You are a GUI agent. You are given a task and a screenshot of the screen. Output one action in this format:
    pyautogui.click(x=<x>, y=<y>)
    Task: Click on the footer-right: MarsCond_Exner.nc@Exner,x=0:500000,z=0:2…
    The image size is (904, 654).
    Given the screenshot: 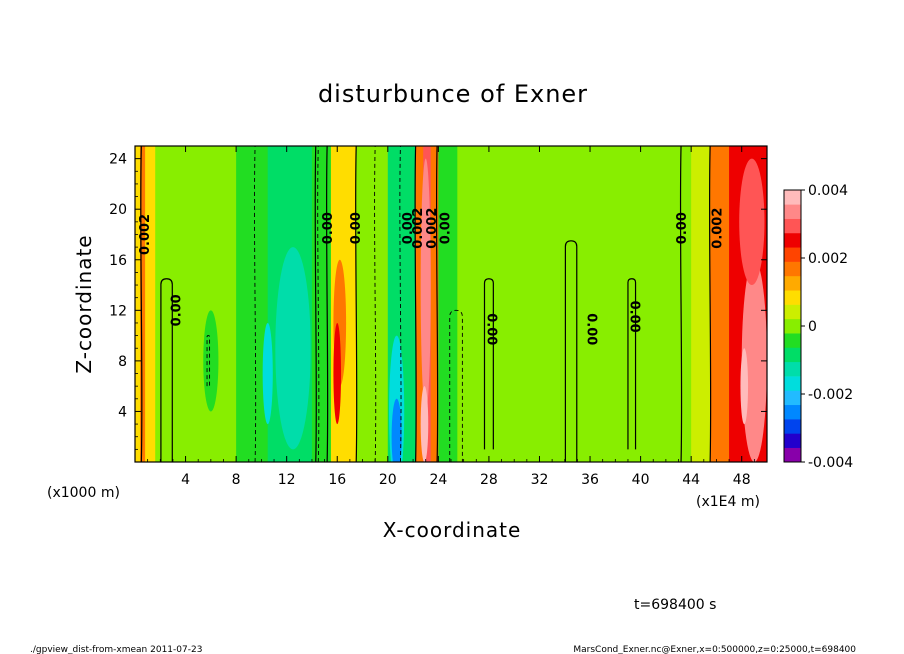 What is the action you would take?
    pyautogui.click(x=714, y=649)
    